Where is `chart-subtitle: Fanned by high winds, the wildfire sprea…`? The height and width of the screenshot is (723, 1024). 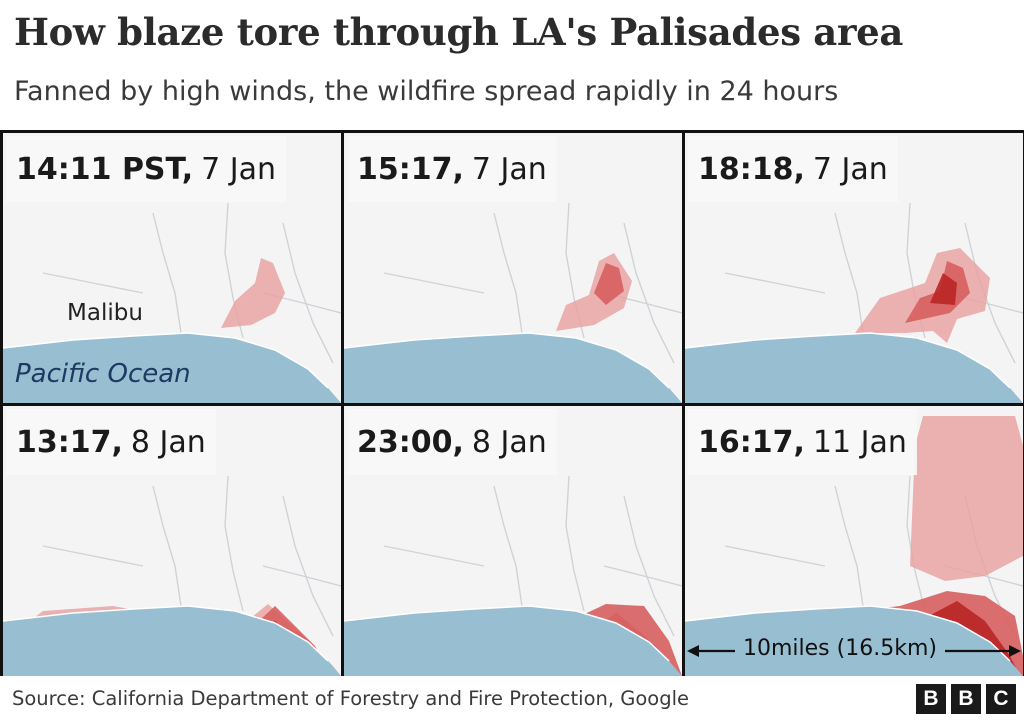 chart-subtitle: Fanned by high winds, the wildfire sprea… is located at coordinates (426, 91).